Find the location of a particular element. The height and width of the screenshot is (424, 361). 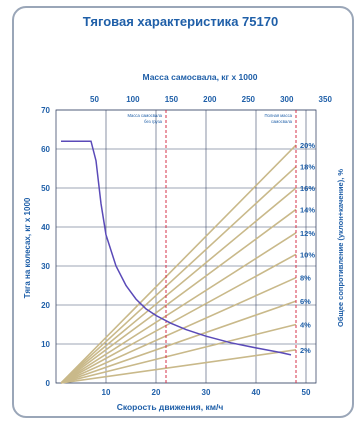

resistance-label: 14% is located at coordinates (307, 209).